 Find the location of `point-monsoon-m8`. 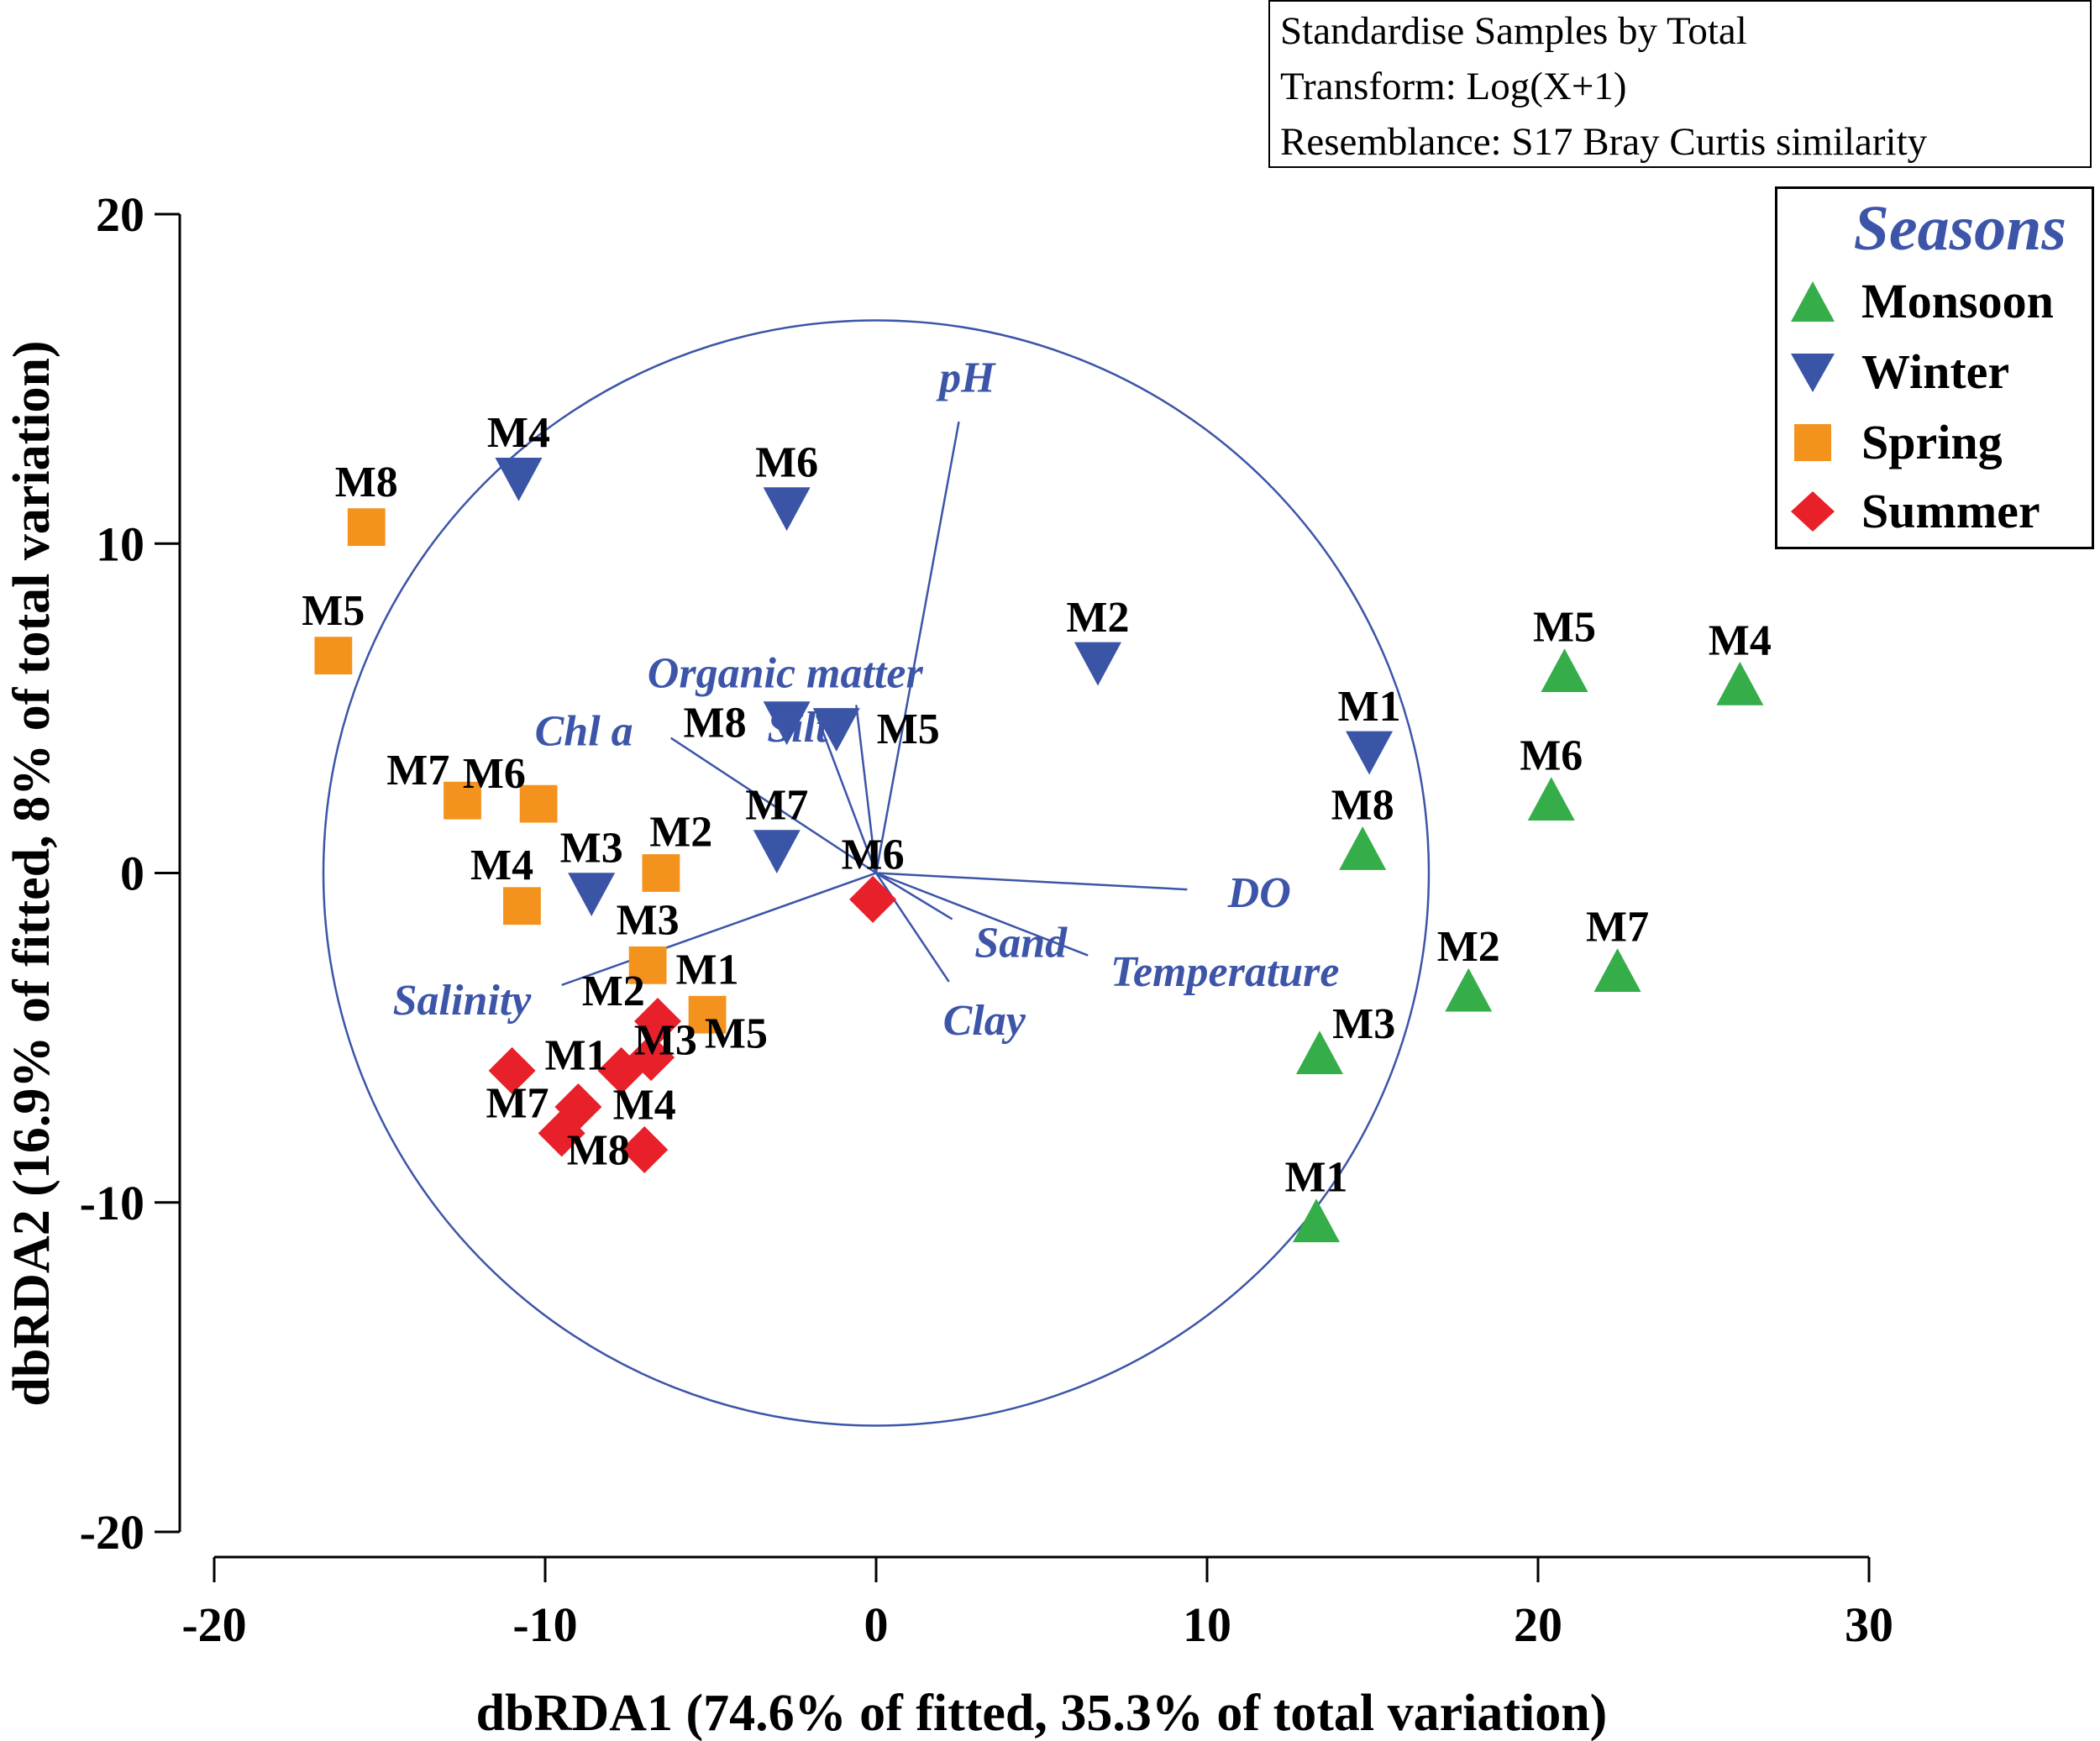

point-monsoon-m8 is located at coordinates (1363, 848).